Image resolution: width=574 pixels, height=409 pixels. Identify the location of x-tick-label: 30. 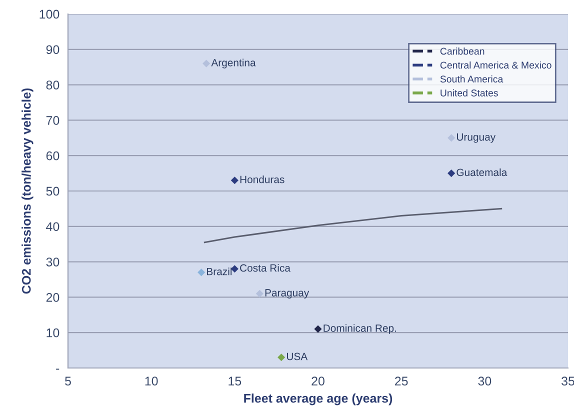
(485, 381).